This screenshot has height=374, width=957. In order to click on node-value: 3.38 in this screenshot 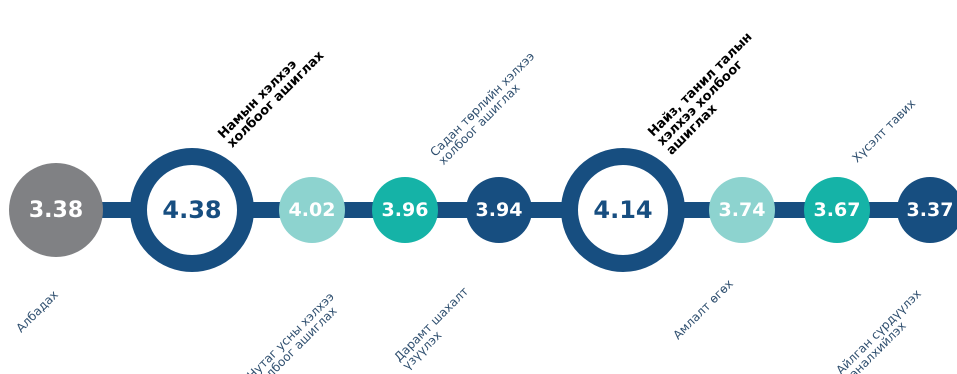, I will do `click(56, 210)`.